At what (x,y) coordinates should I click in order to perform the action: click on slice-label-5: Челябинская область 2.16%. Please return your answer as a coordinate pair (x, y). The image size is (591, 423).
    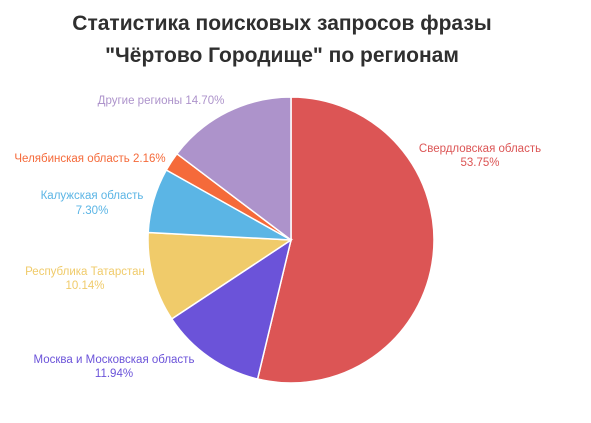
    Looking at the image, I should click on (89, 159).